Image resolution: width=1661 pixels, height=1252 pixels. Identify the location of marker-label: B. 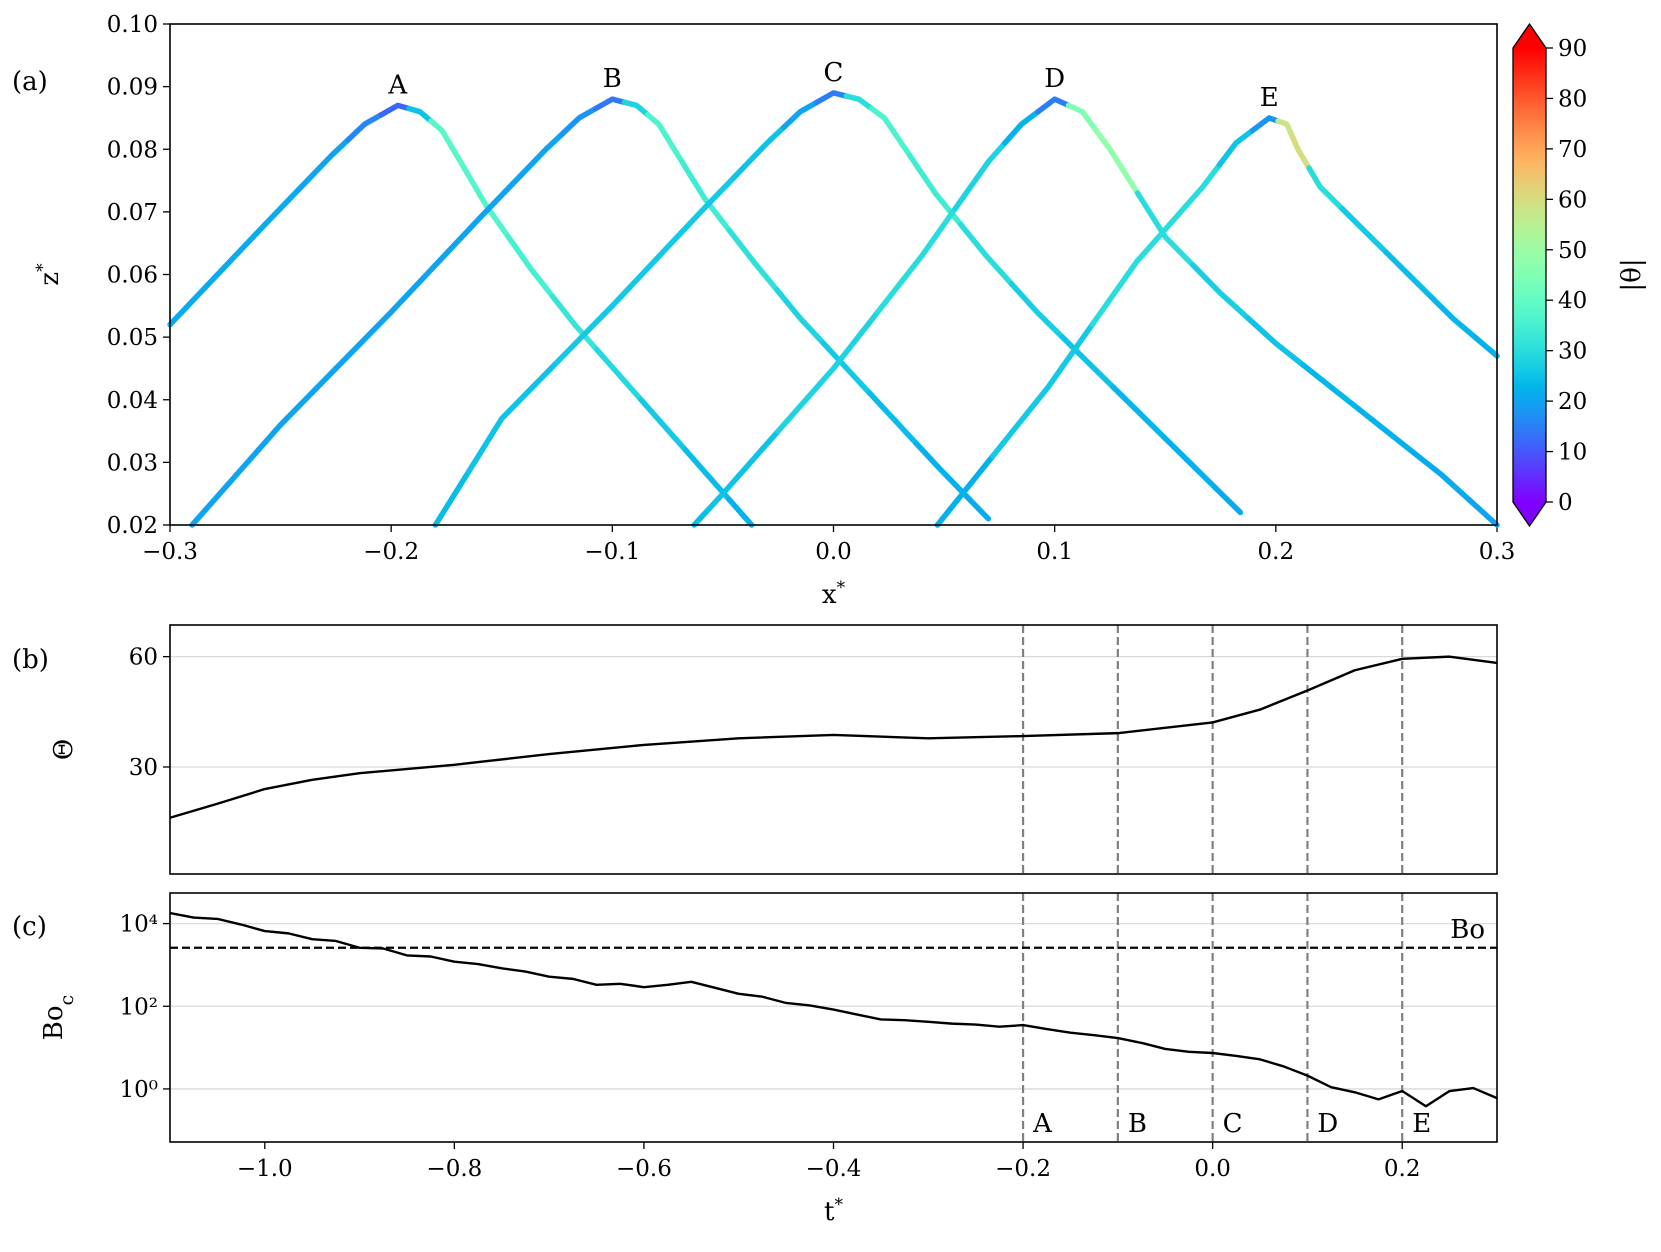
(1137, 1124).